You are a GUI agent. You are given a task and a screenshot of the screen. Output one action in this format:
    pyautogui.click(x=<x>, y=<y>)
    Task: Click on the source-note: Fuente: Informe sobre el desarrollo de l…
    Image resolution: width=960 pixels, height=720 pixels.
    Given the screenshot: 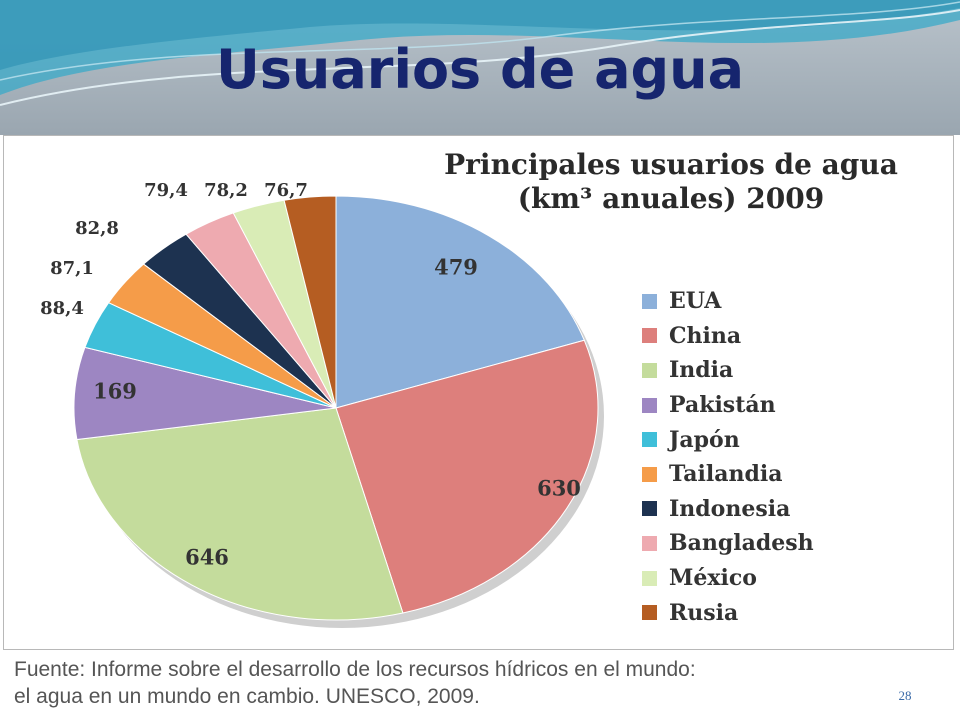 What is the action you would take?
    pyautogui.click(x=474, y=683)
    